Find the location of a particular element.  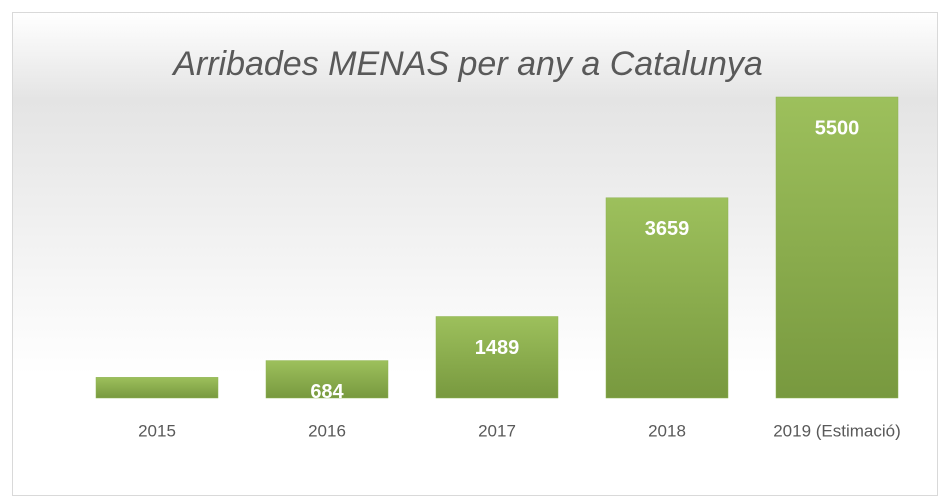

data-label: 1489 is located at coordinates (497, 348).